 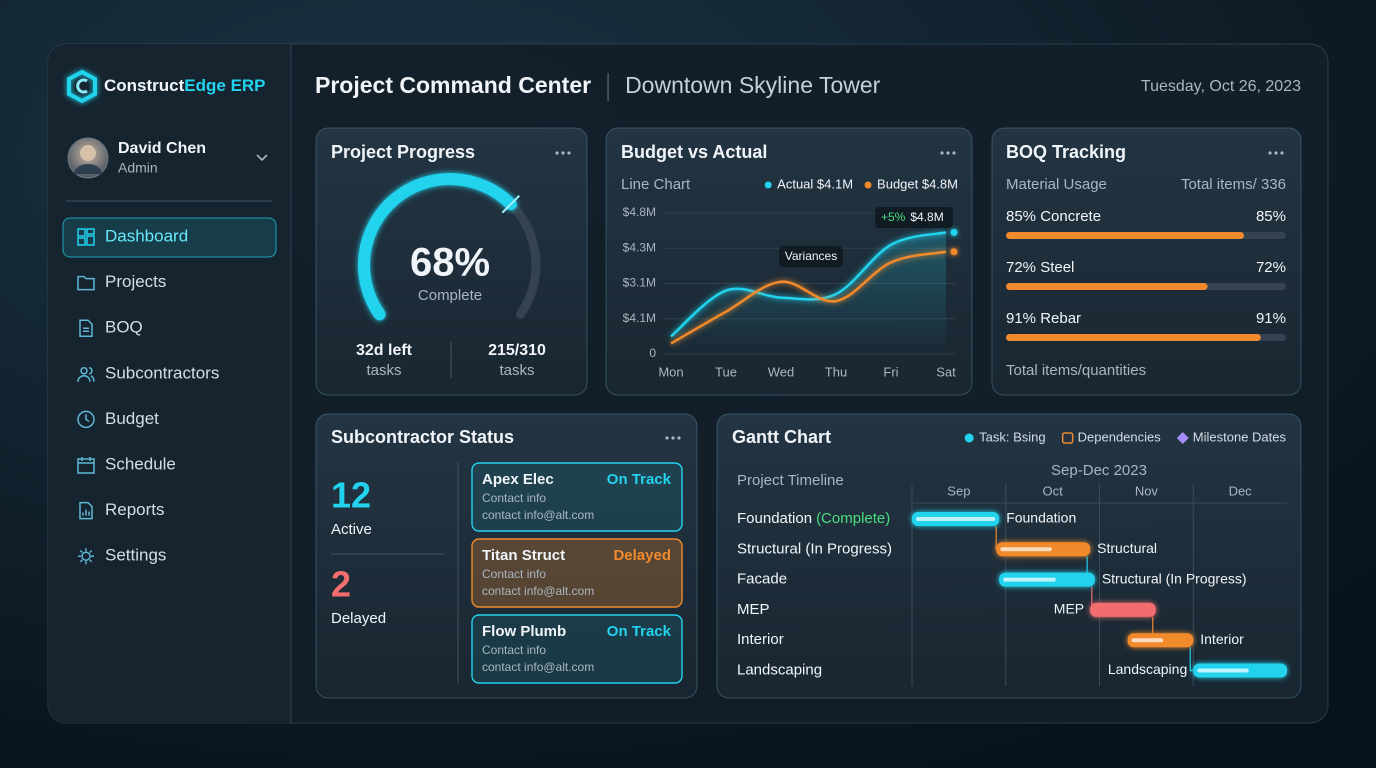 I want to click on task-label: Structural (In Progress), so click(x=814, y=548).